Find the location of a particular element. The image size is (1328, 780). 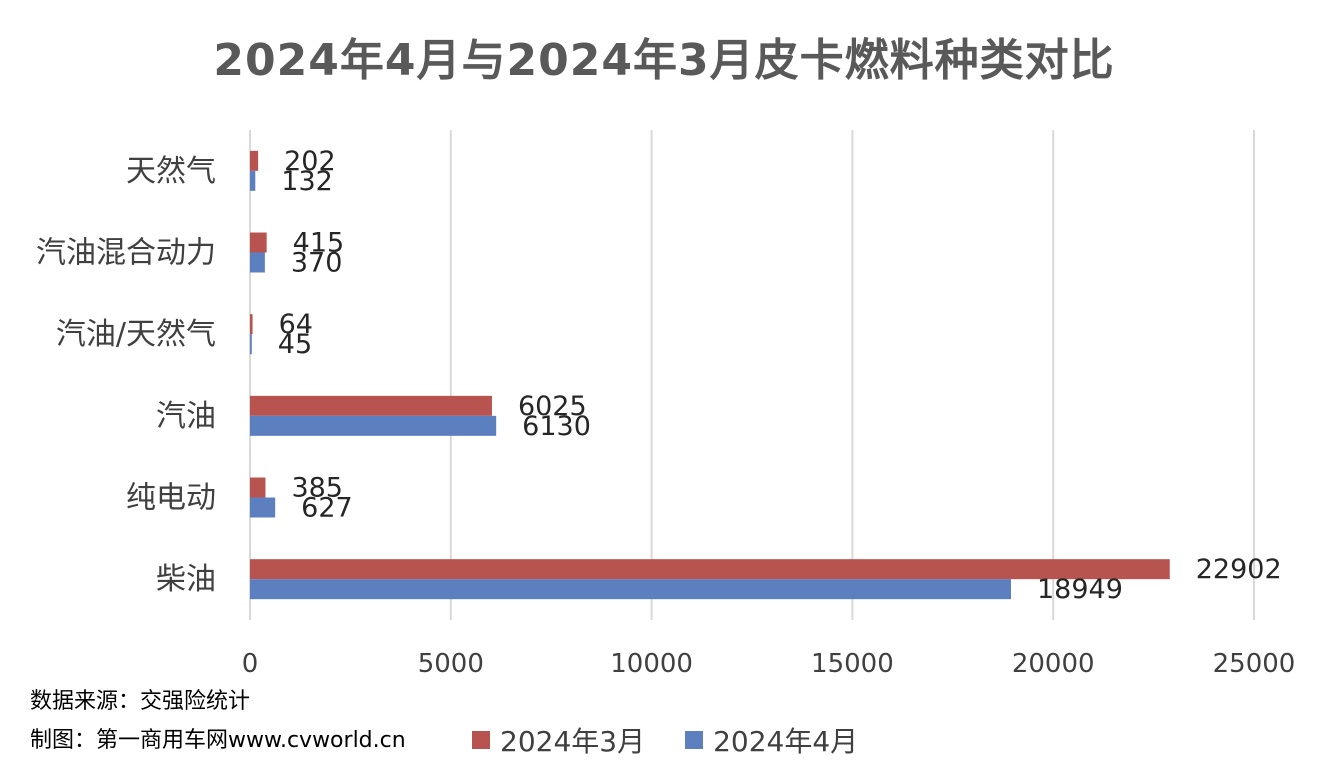

legend-label-march: 2024年3月 is located at coordinates (573, 741).